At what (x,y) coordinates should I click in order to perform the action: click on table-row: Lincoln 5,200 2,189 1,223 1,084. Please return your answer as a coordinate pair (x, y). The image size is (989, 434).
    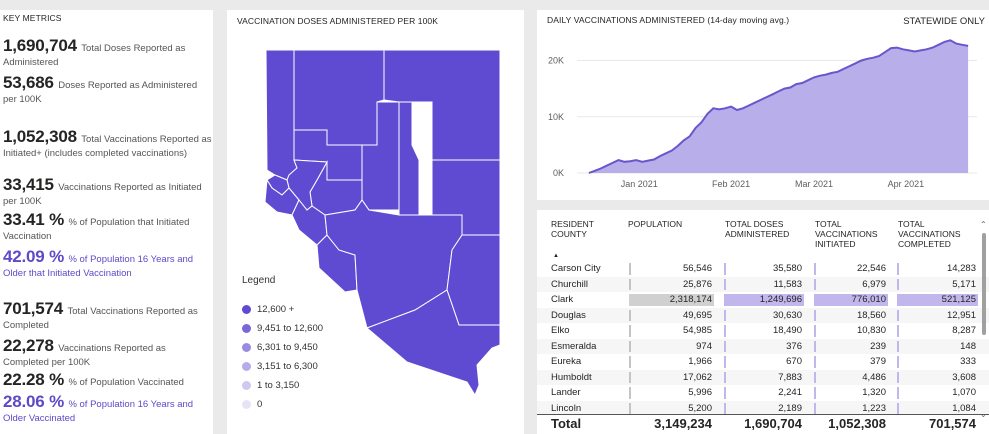
    Looking at the image, I should click on (763, 407).